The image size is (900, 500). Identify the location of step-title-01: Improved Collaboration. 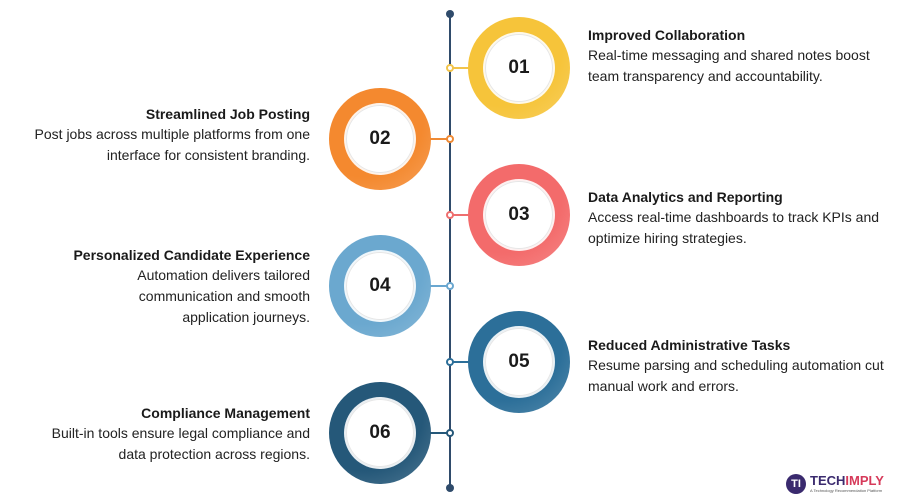
(667, 35).